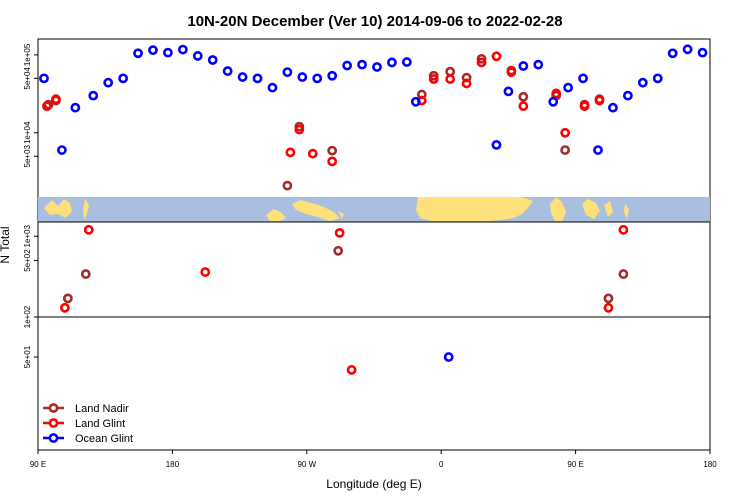  What do you see at coordinates (336, 209) in the screenshot?
I see `map-land` at bounding box center [336, 209].